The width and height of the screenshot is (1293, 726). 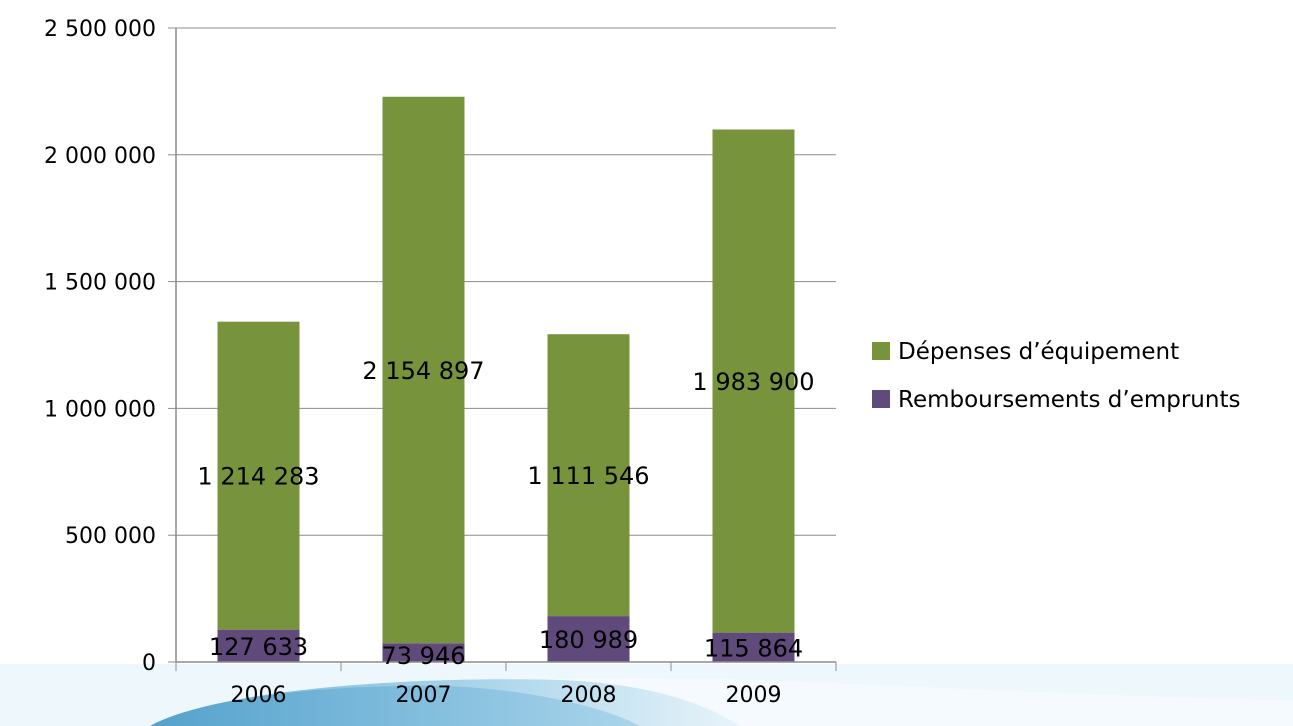 What do you see at coordinates (100, 409) in the screenshot?
I see `y-tick-label: 1 000 000` at bounding box center [100, 409].